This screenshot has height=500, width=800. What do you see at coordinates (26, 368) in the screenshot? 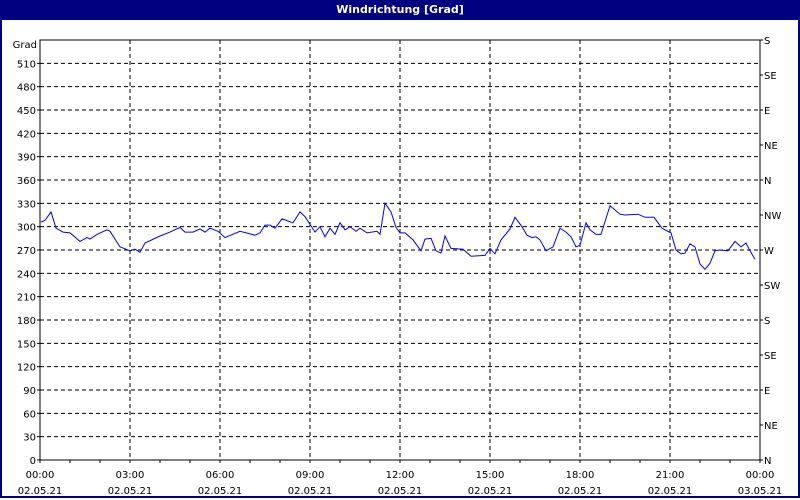
I see `y-tick-label: 120` at bounding box center [26, 368].